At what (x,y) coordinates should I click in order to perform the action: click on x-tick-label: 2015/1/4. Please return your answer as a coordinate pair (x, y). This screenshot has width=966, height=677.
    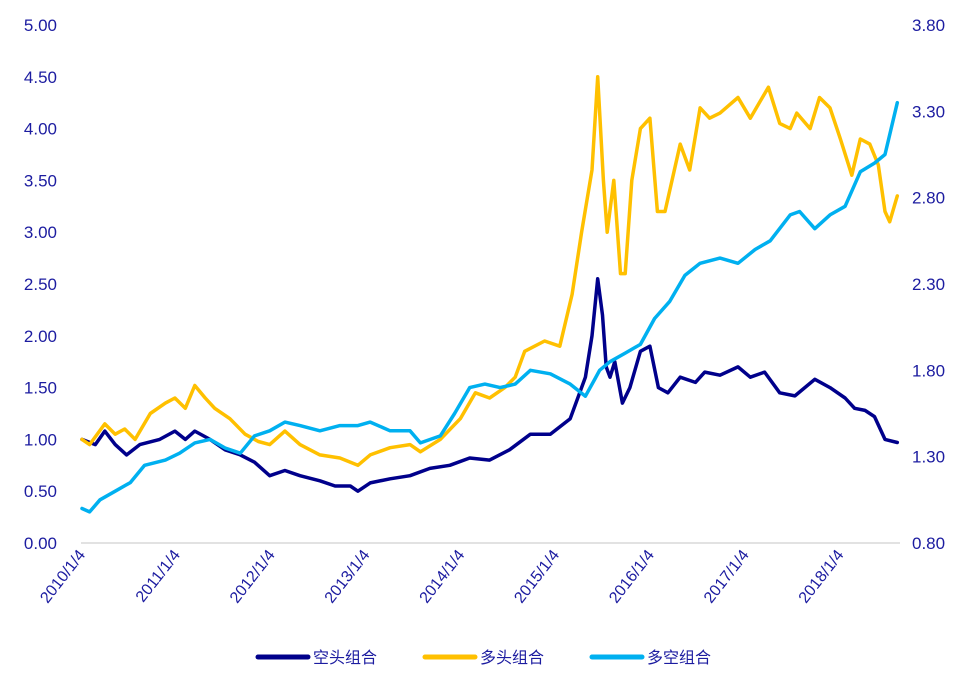
    Looking at the image, I should click on (537, 577).